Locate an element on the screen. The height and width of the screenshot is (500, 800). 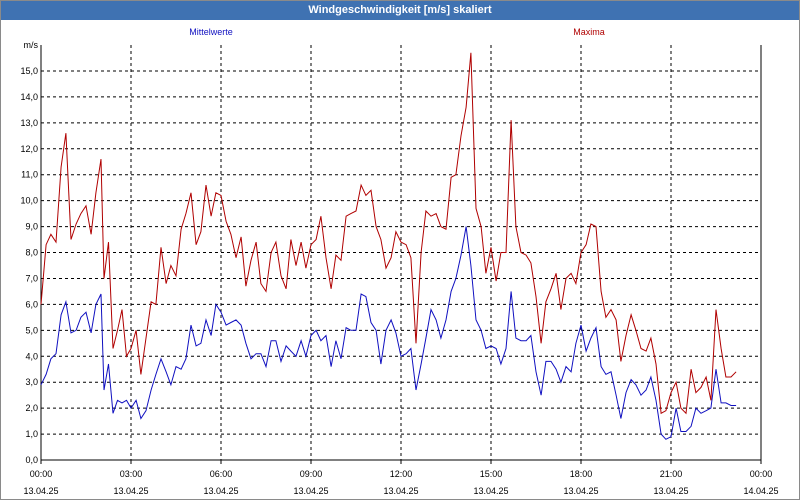
y-tick-label: 2,0 is located at coordinates (31, 408).